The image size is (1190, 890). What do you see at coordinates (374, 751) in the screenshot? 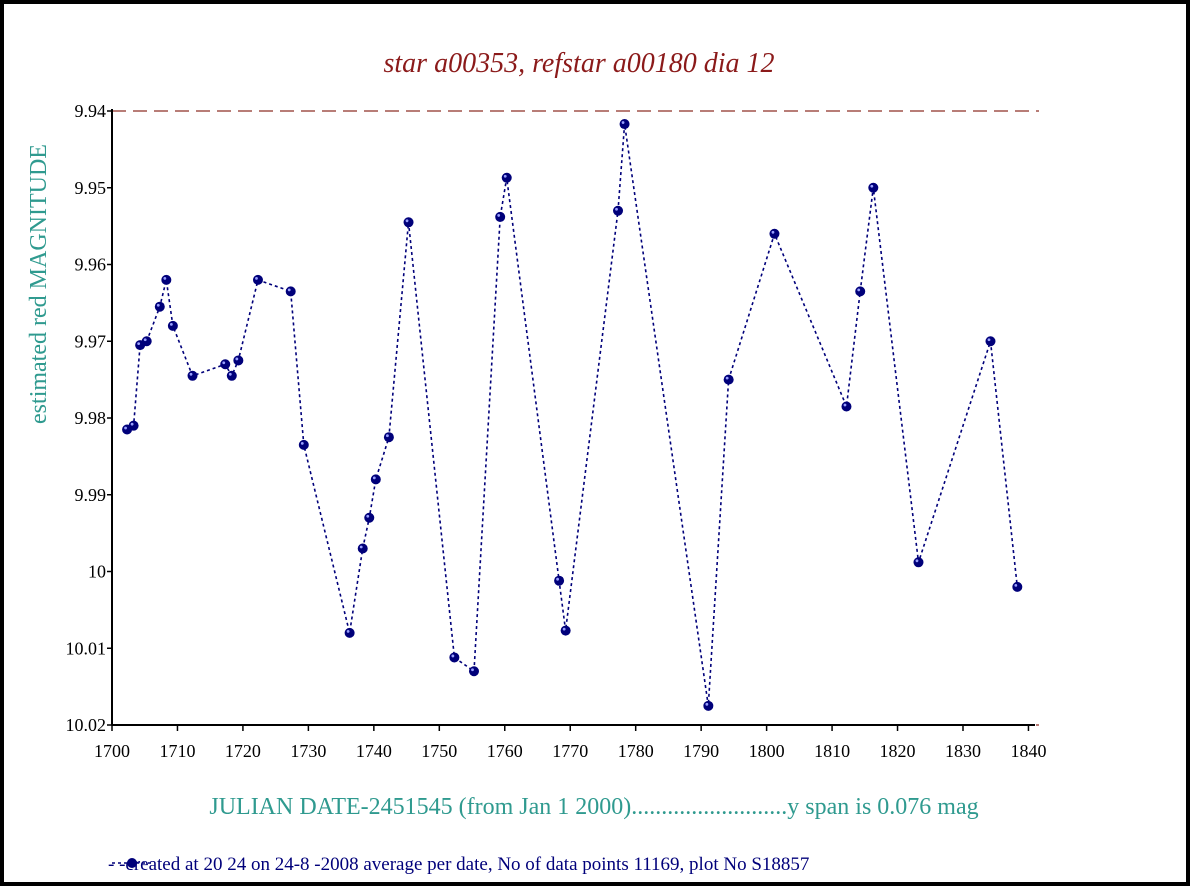
I see `x-tick-label-4: 1740` at bounding box center [374, 751].